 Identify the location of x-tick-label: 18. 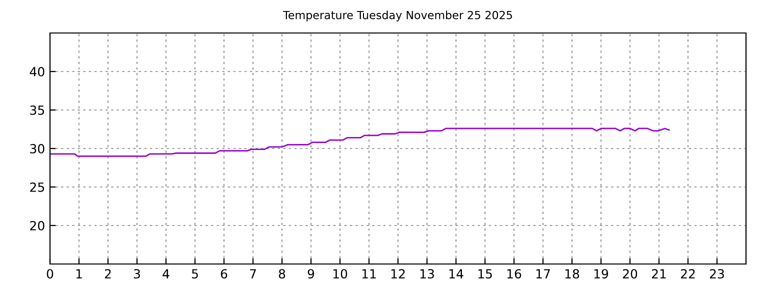
(572, 274).